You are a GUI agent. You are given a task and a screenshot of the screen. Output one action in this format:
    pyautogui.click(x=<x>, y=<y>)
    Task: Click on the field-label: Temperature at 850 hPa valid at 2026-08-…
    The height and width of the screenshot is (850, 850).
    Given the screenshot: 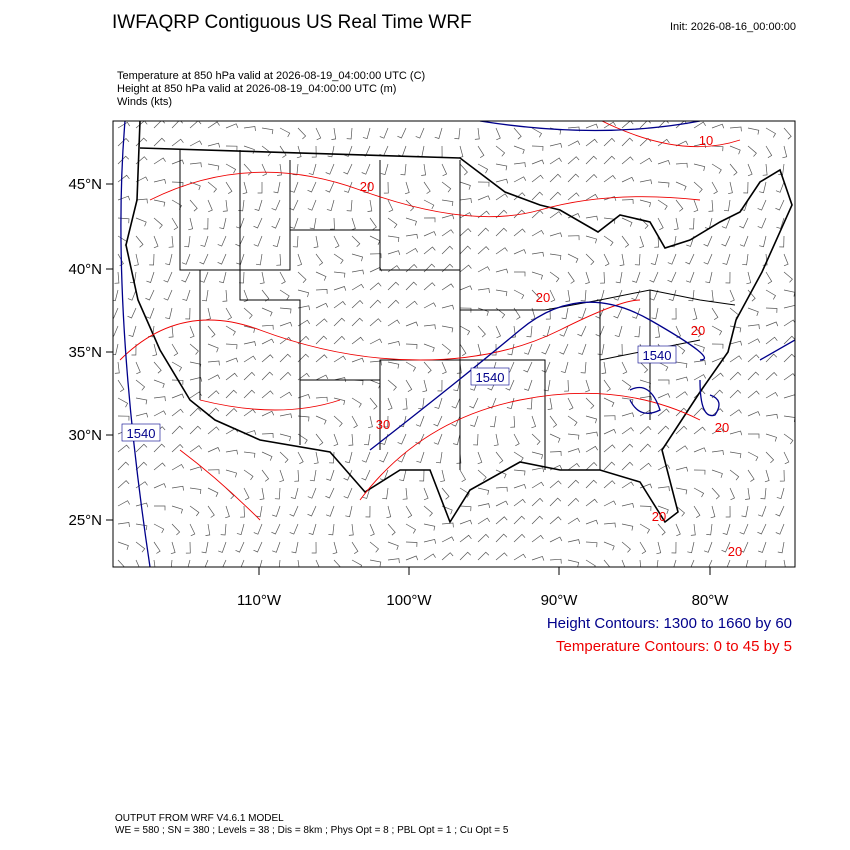 What is the action you would take?
    pyautogui.click(x=271, y=76)
    